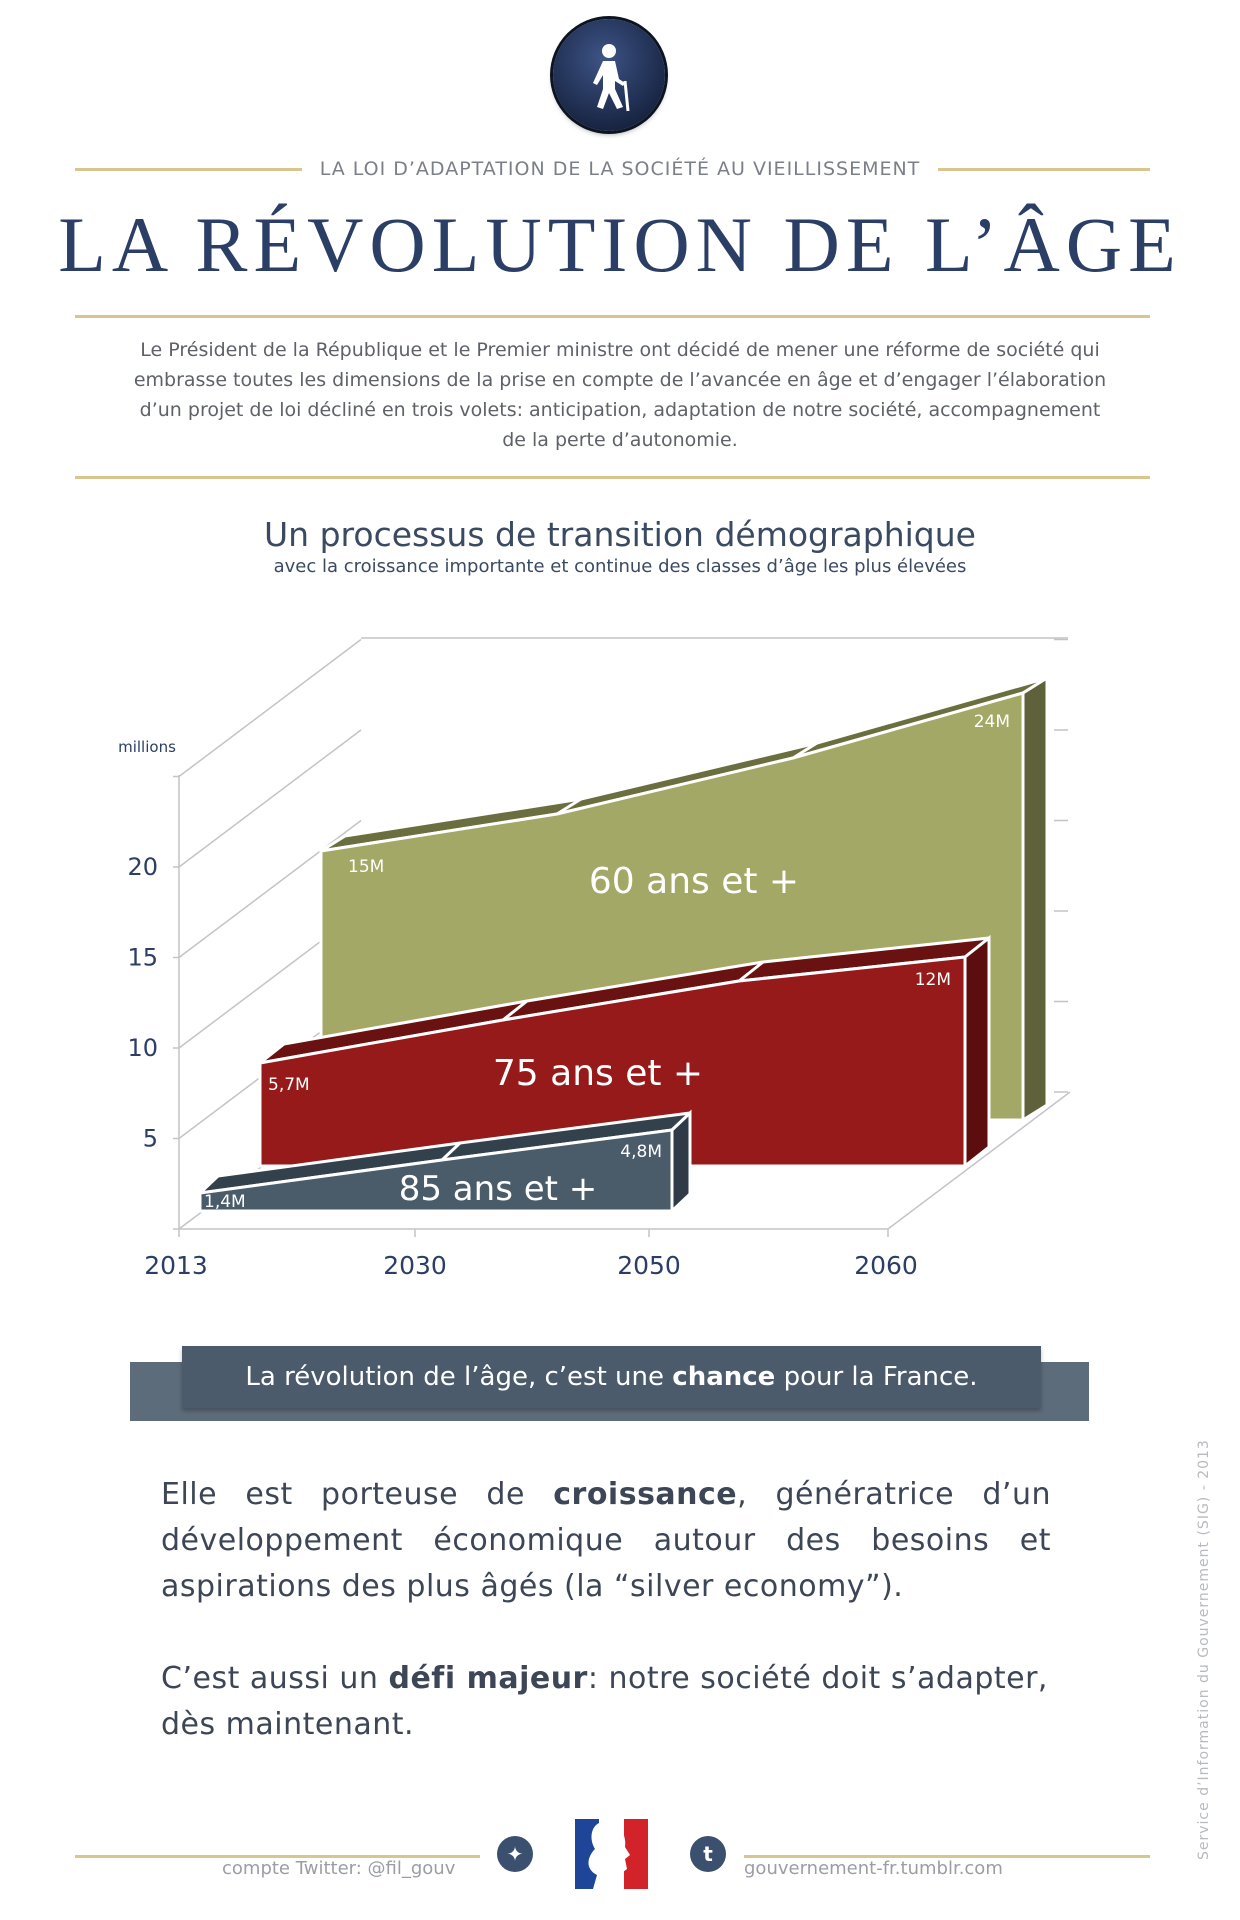 This screenshot has width=1240, height=1920. Describe the element at coordinates (641, 1152) in the screenshot. I see `data-label-end: 4,8M` at that location.